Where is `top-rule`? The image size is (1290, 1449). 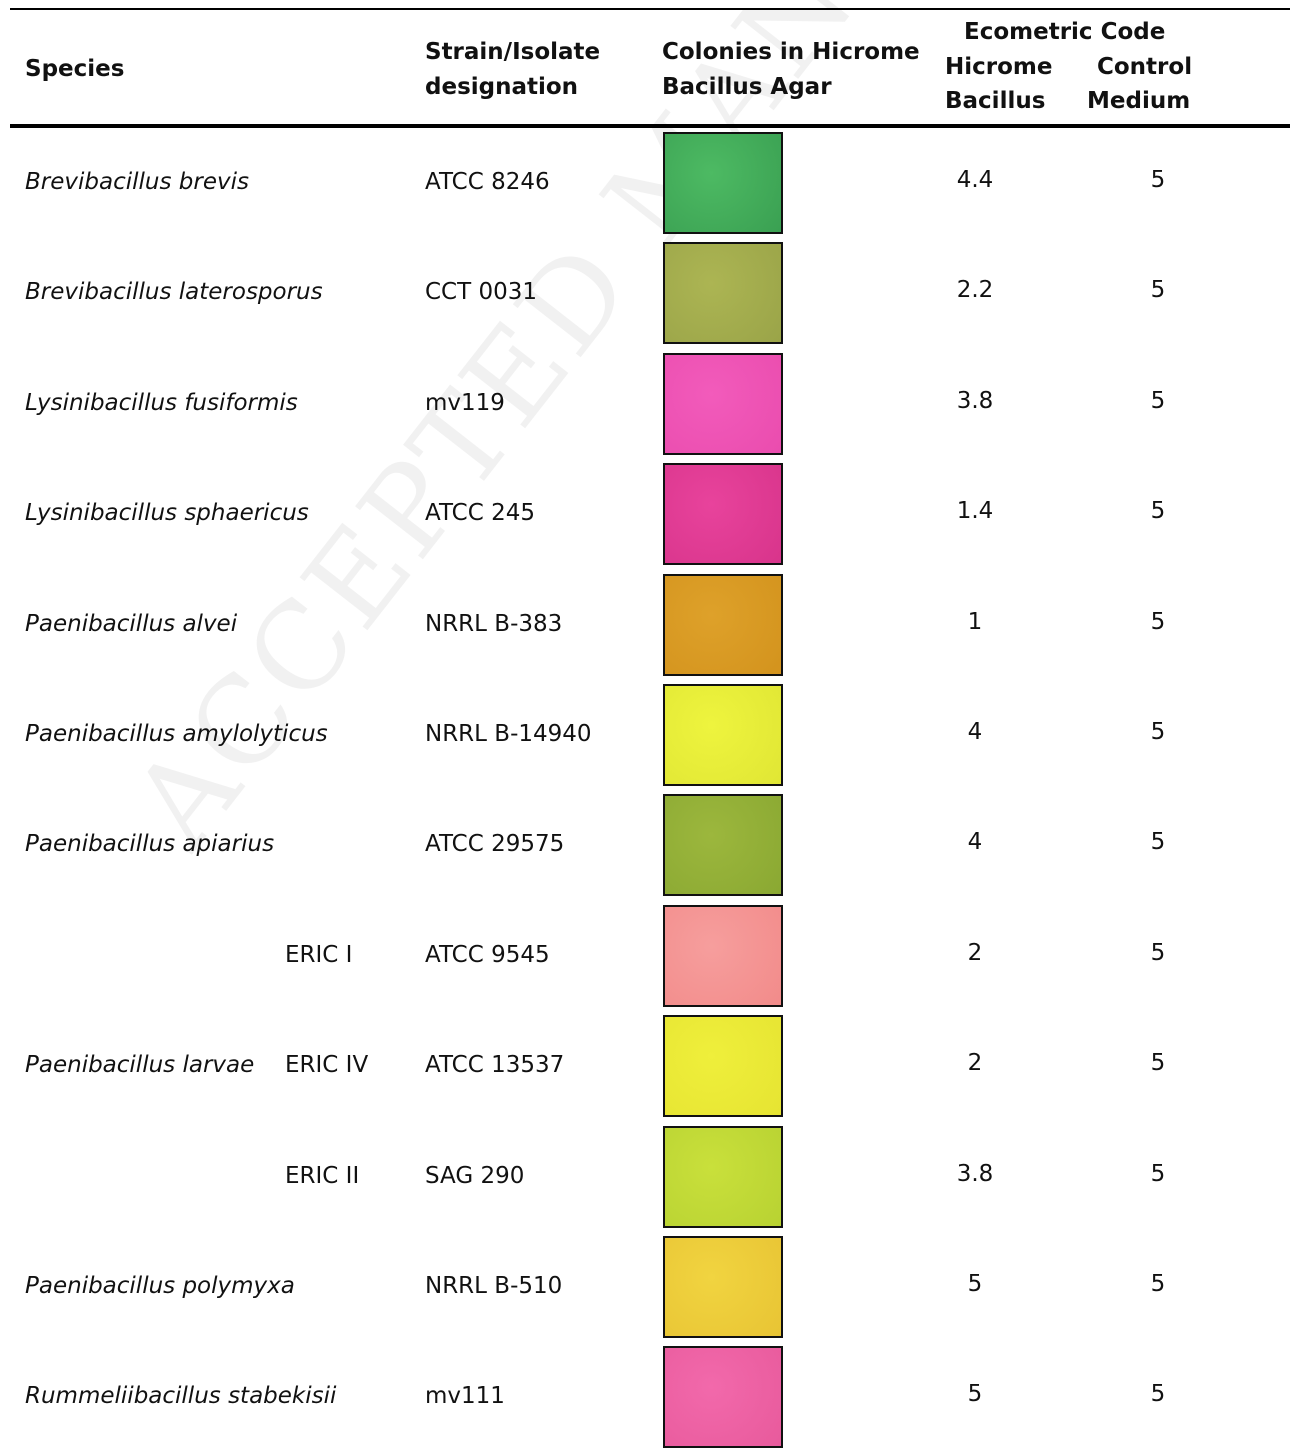
top-rule is located at coordinates (650, 9).